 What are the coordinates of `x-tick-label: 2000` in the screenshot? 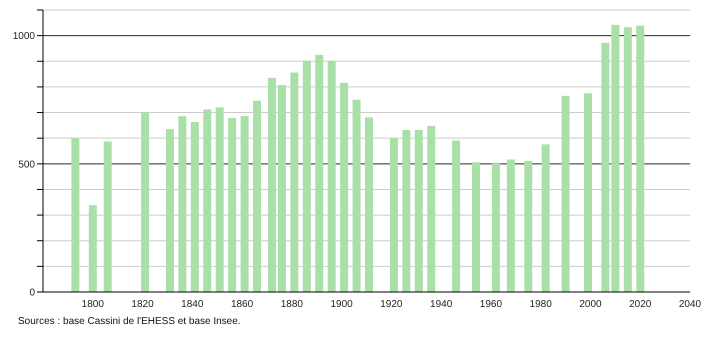 It's located at (590, 304).